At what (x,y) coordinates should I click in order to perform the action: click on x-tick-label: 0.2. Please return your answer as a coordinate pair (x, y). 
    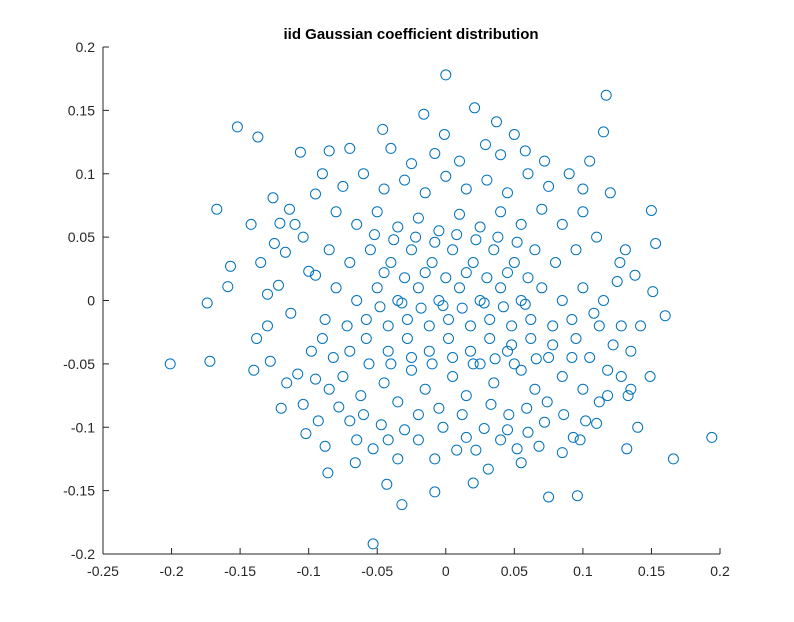
    Looking at the image, I should click on (720, 571).